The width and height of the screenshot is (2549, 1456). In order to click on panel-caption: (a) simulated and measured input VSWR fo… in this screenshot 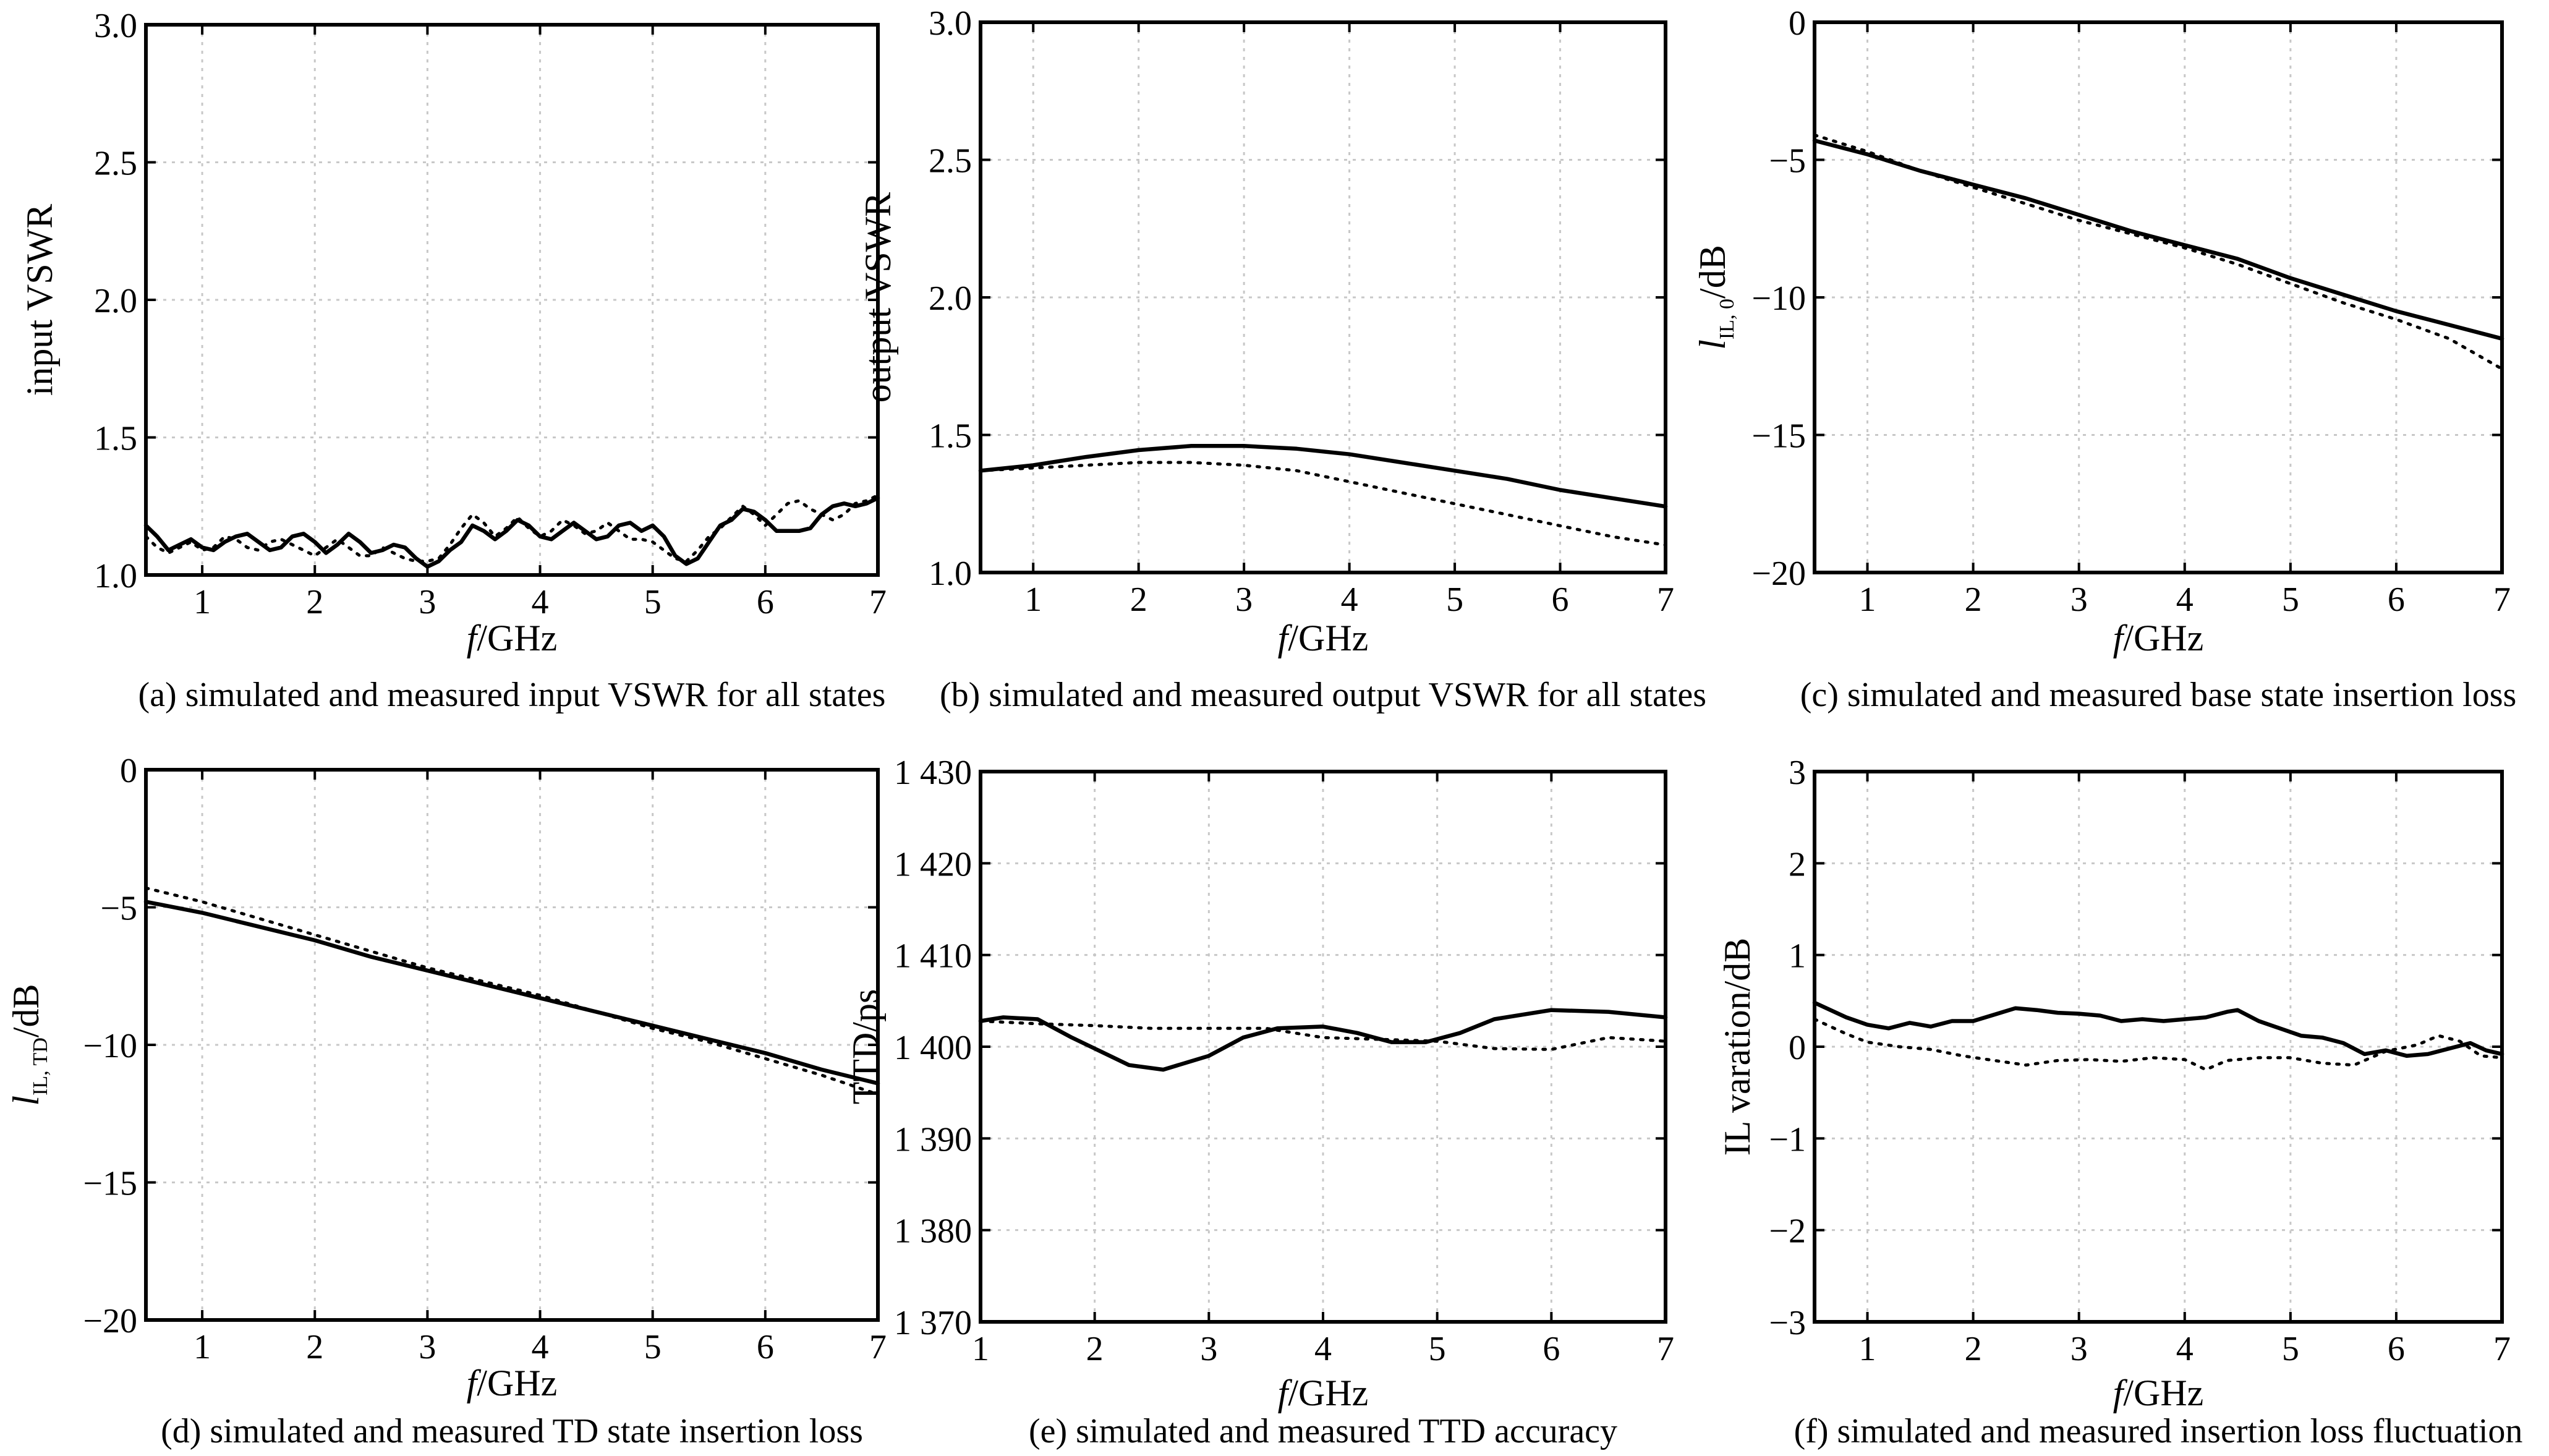, I will do `click(512, 695)`.